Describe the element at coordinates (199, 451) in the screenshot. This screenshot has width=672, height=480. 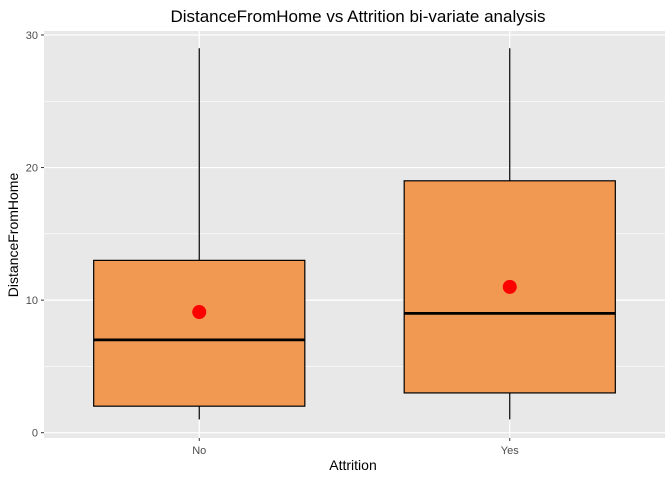
I see `x-tick-label: No` at that location.